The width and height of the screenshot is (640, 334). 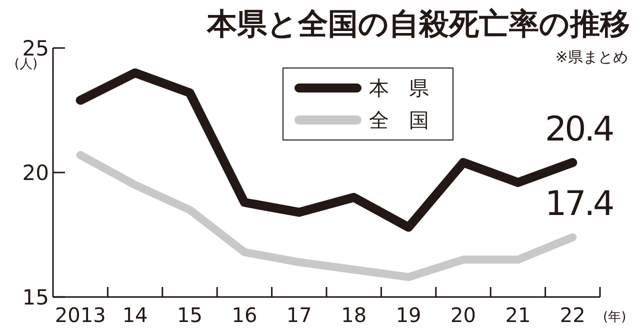 I want to click on x-tick-label: 20, so click(x=463, y=315).